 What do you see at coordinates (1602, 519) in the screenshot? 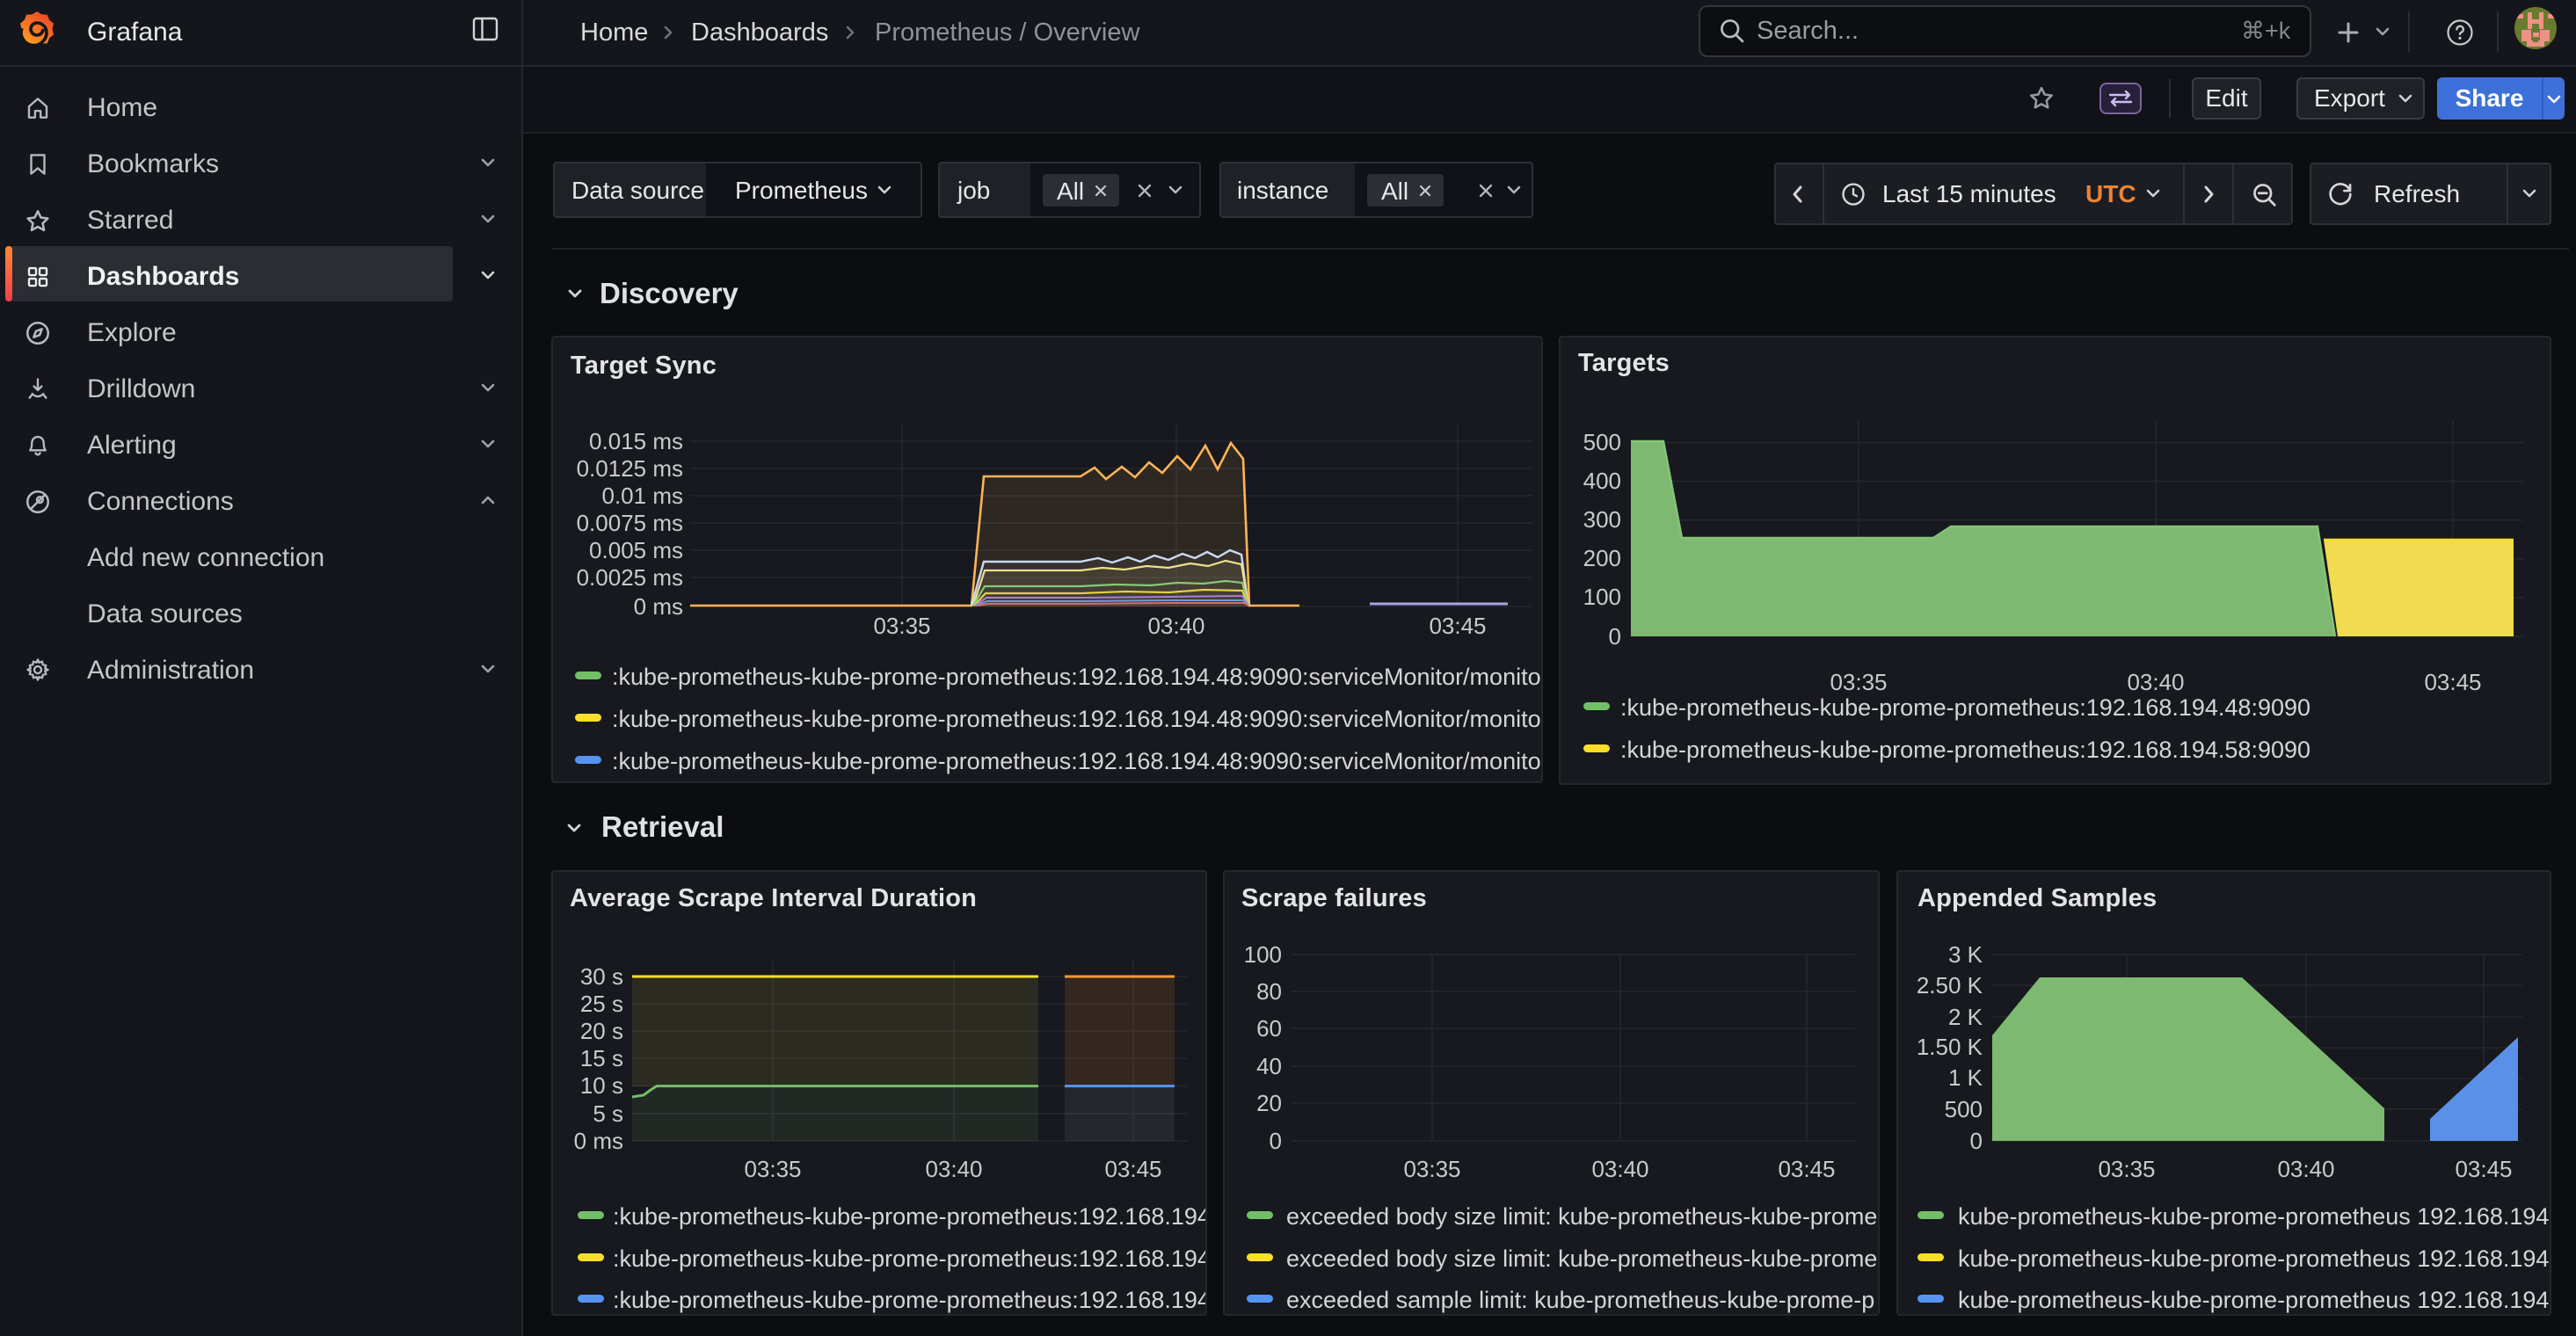
I see `svg-text: 300` at bounding box center [1602, 519].